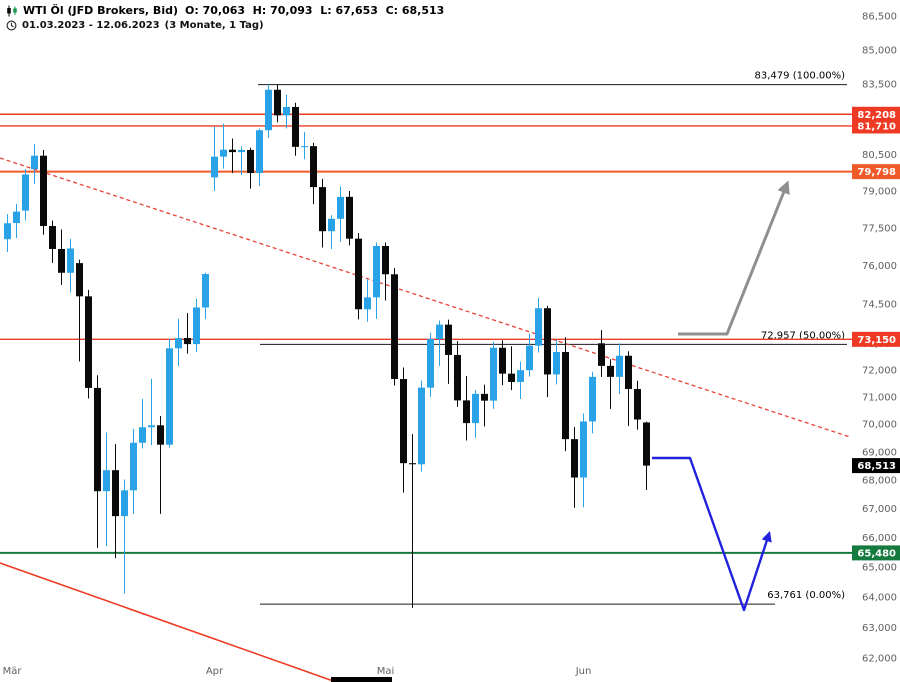  I want to click on y-axis-tick-label: 86,500, so click(879, 17).